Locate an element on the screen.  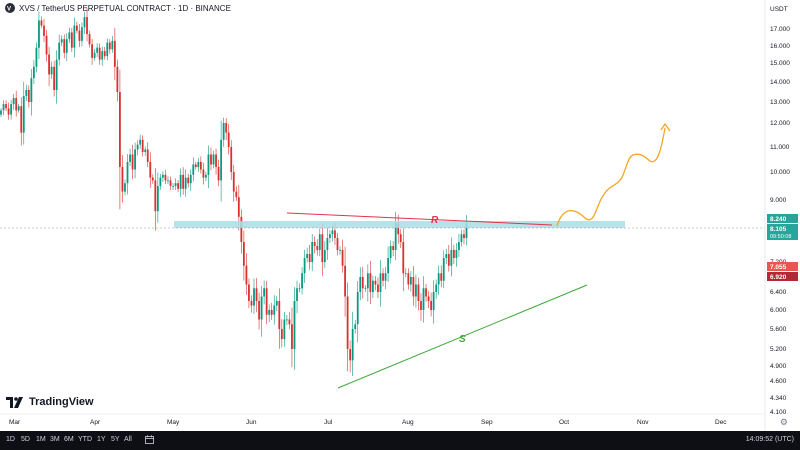
svg-text: 6.920 is located at coordinates (778, 277).